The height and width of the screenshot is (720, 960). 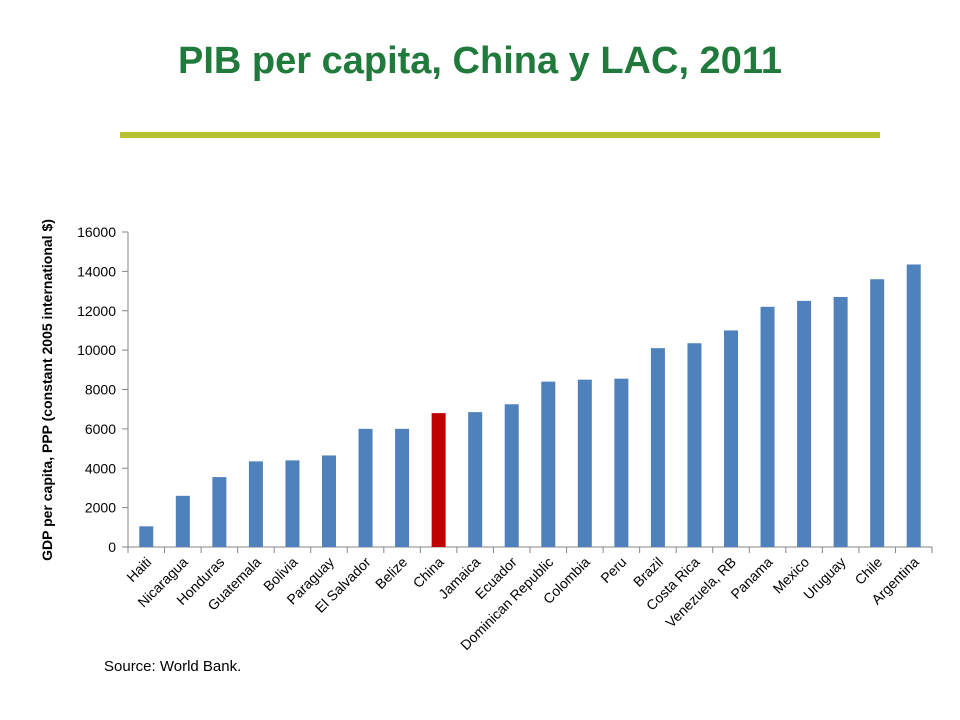 I want to click on y-tick-label: 0, so click(x=112, y=547).